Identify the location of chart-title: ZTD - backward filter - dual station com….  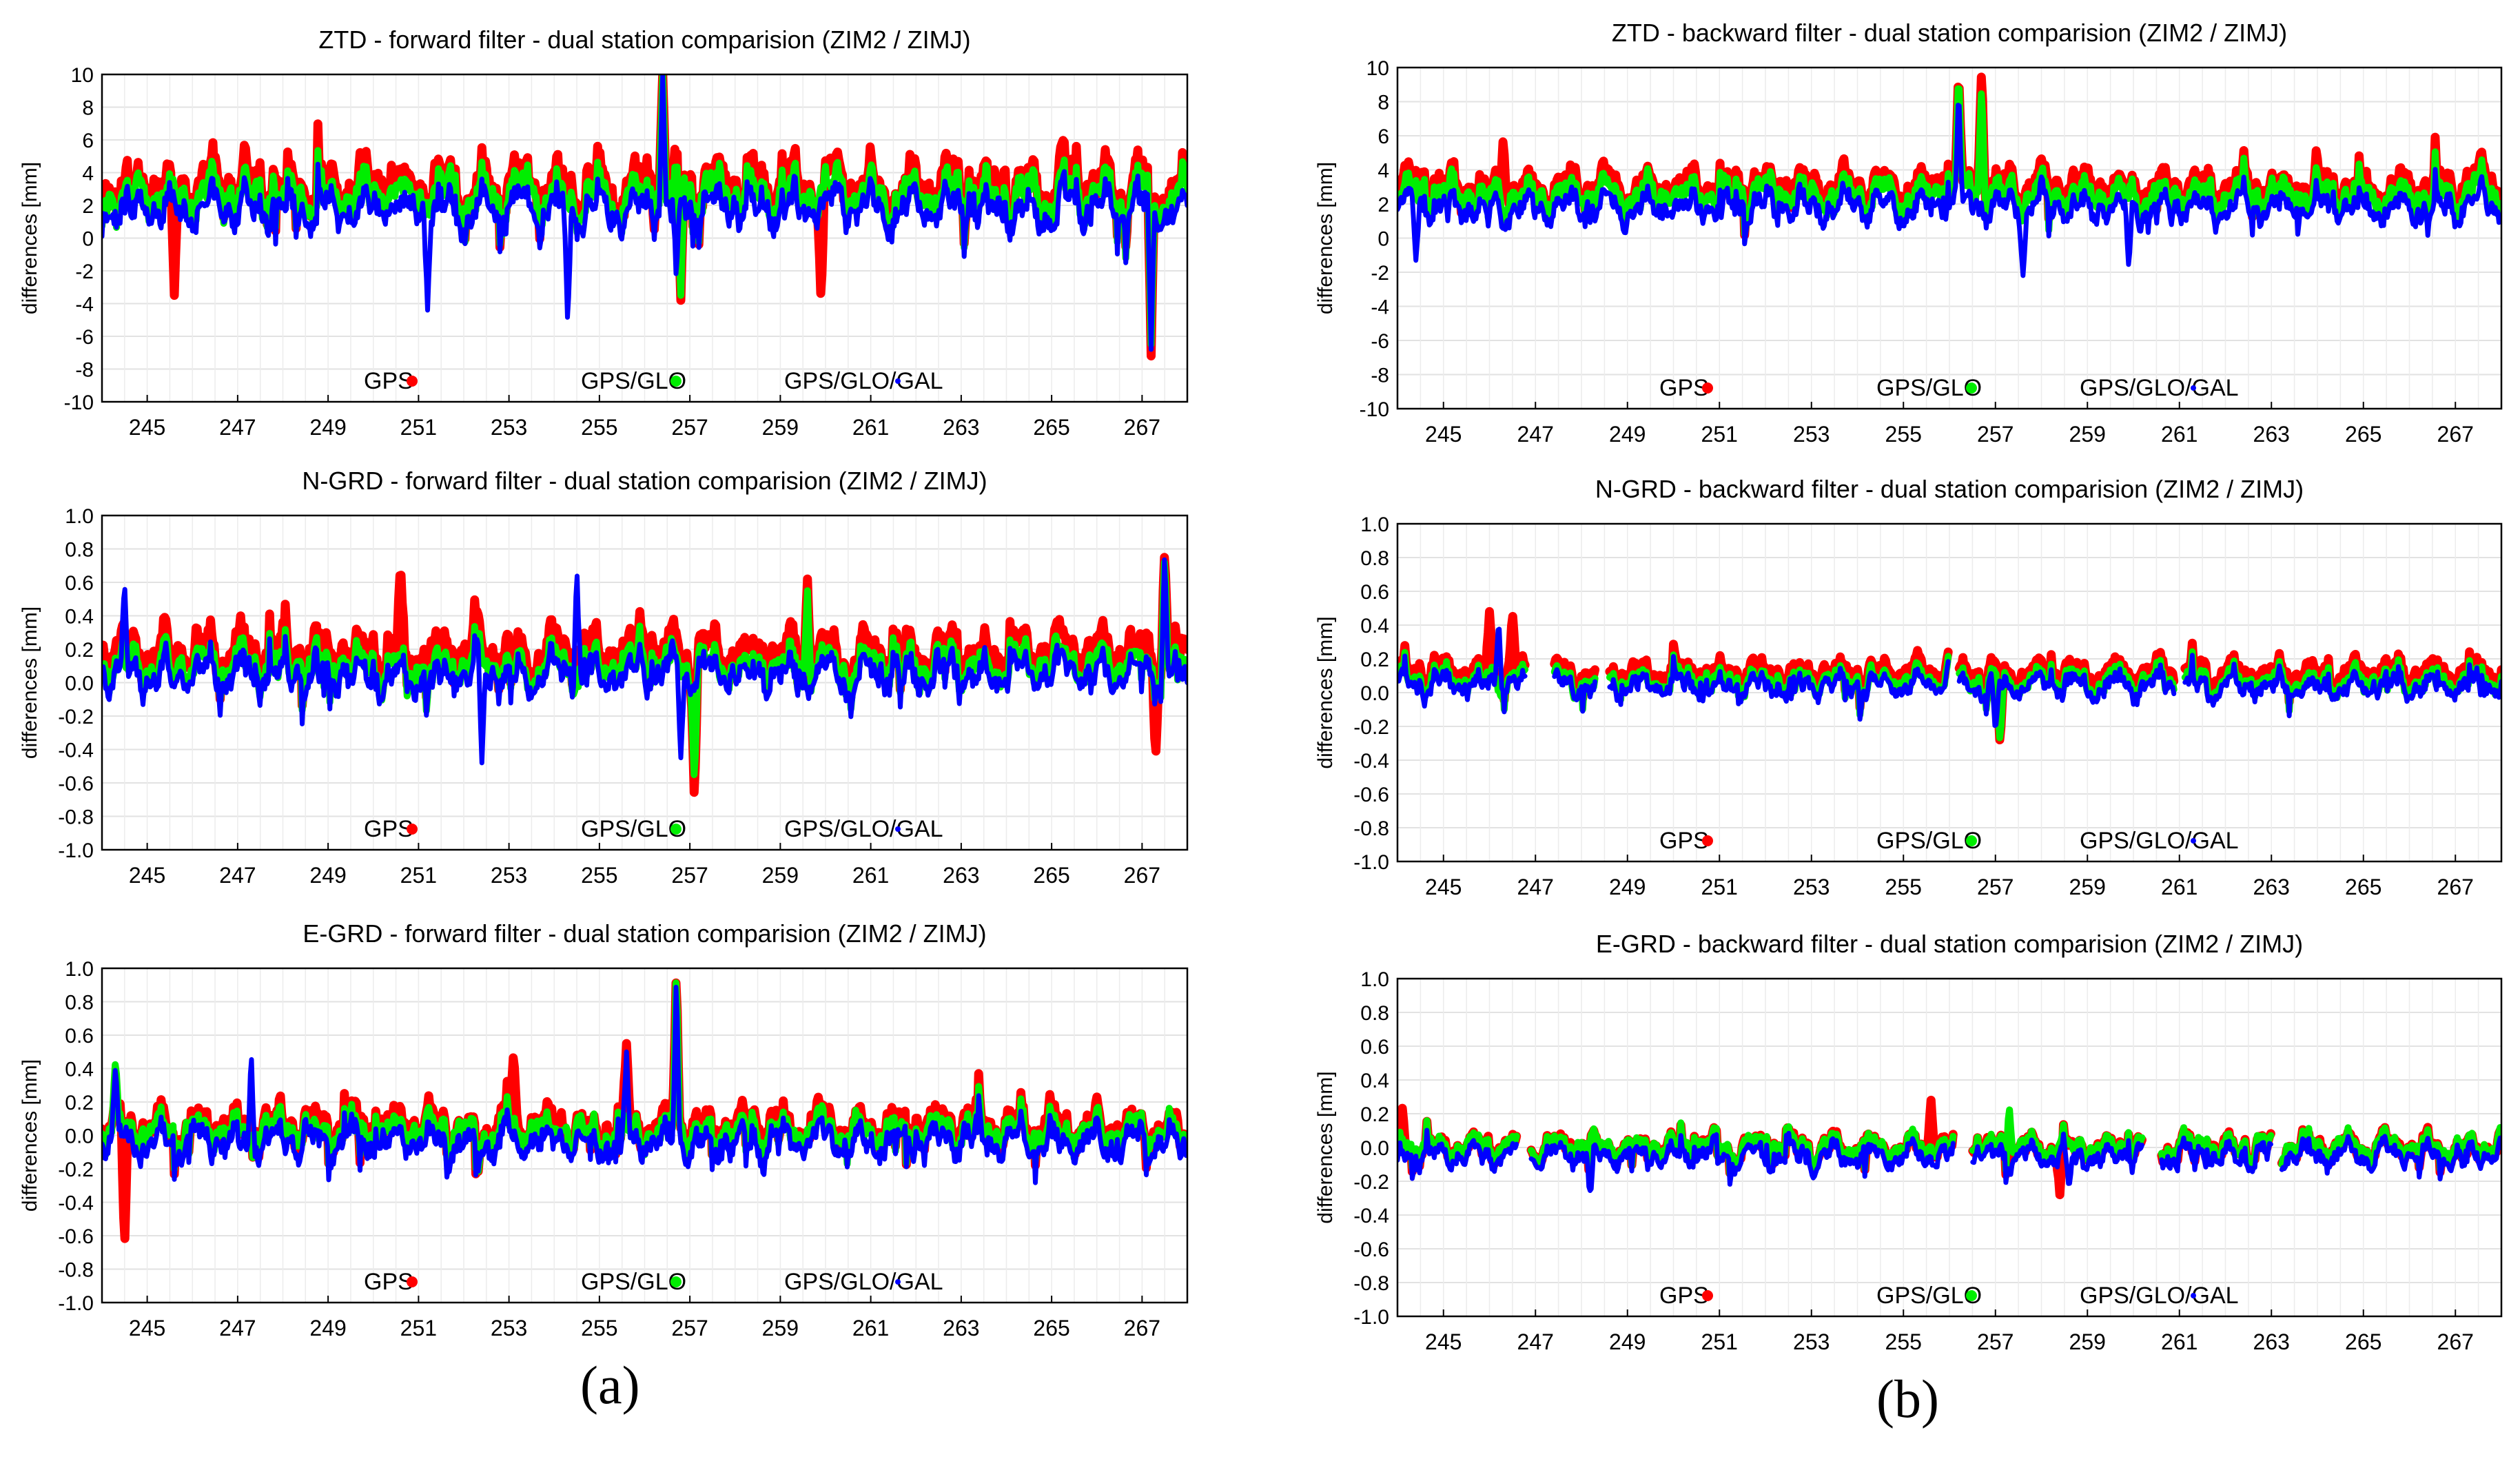
(1949, 33).